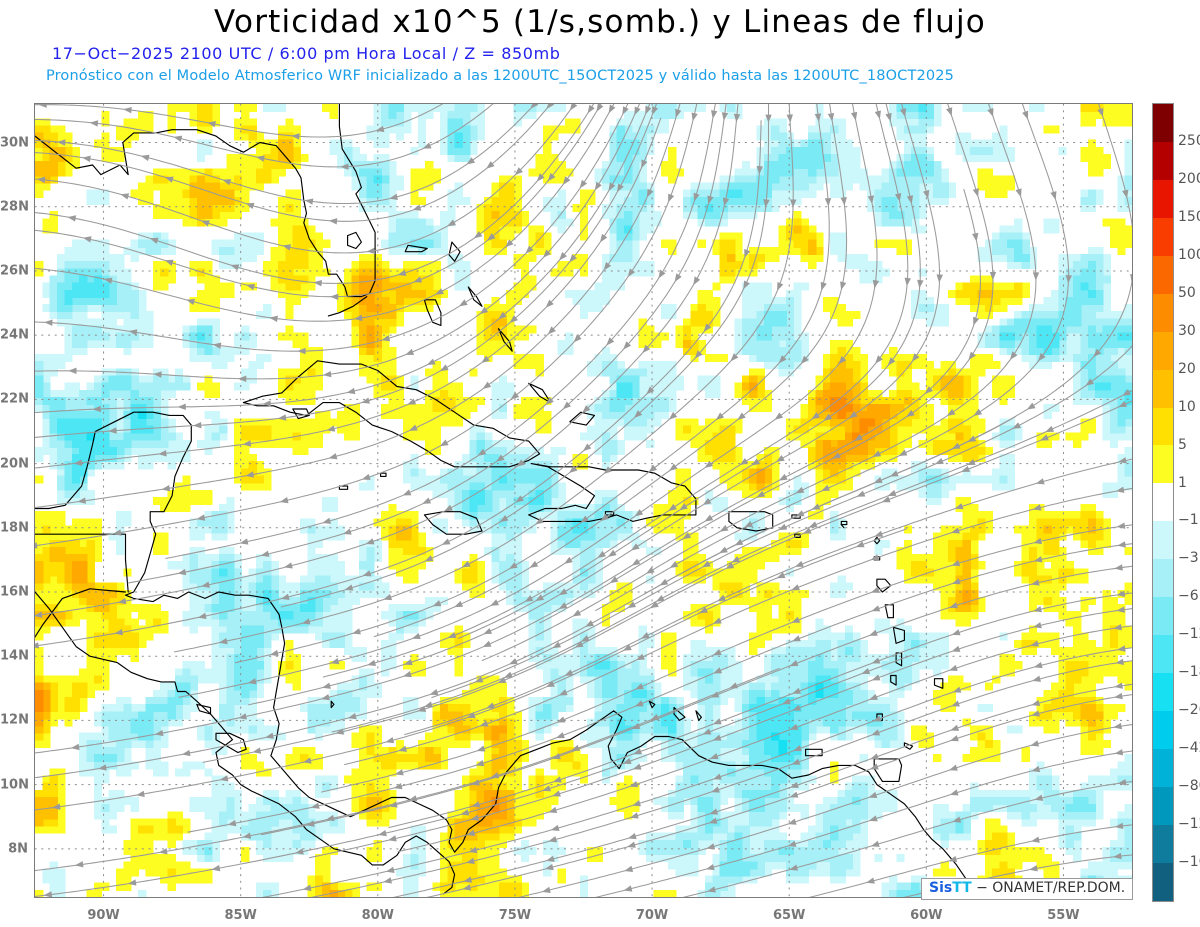  I want to click on colorbar, so click(1163, 502).